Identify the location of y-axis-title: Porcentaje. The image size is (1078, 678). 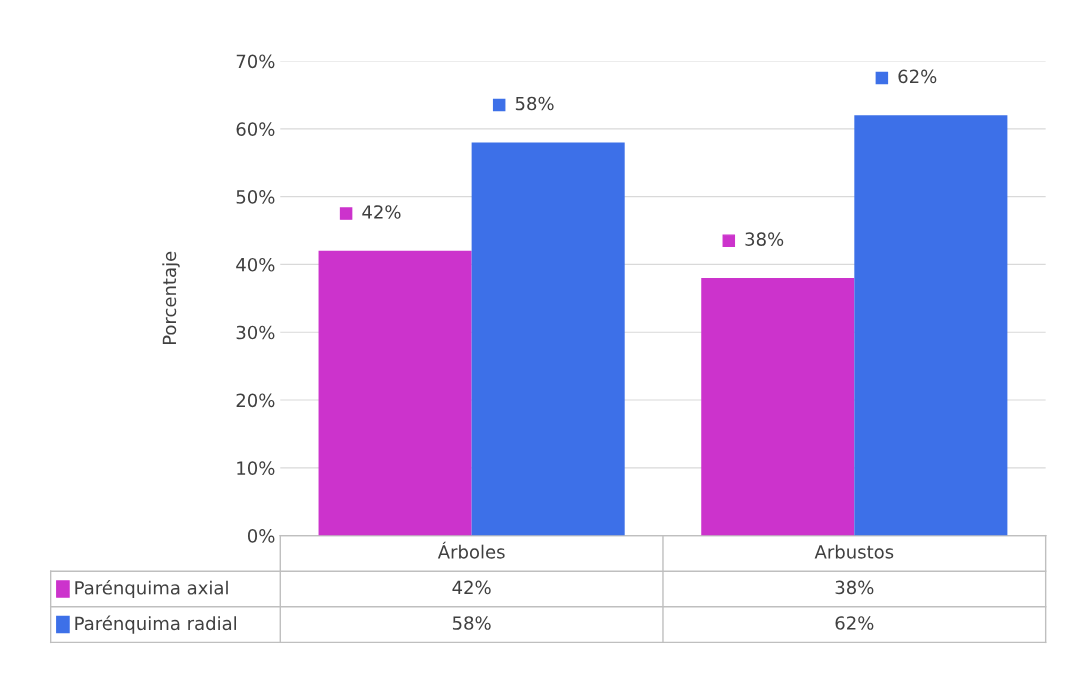
(171, 298).